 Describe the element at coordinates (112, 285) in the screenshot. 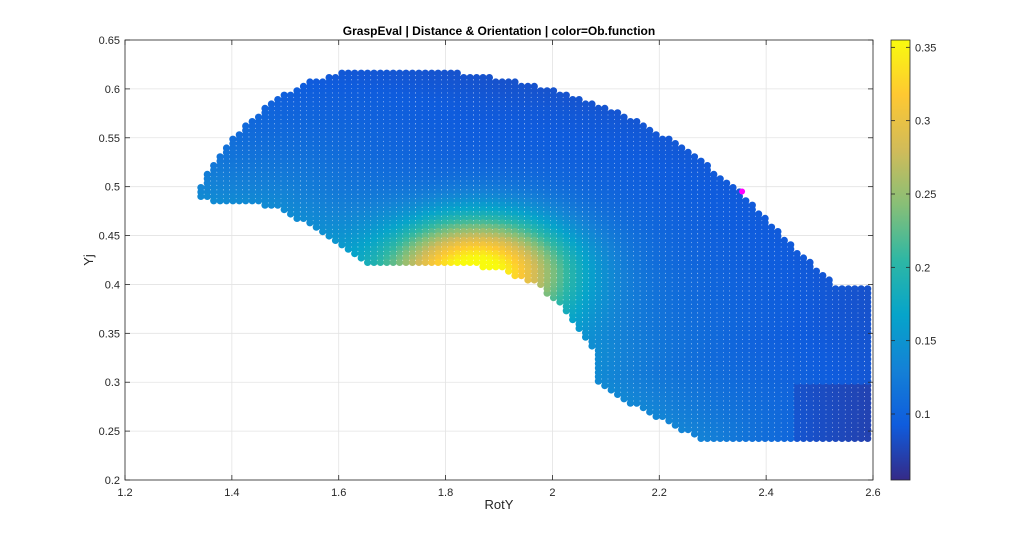

I see `y-tick-label: 0.4` at that location.